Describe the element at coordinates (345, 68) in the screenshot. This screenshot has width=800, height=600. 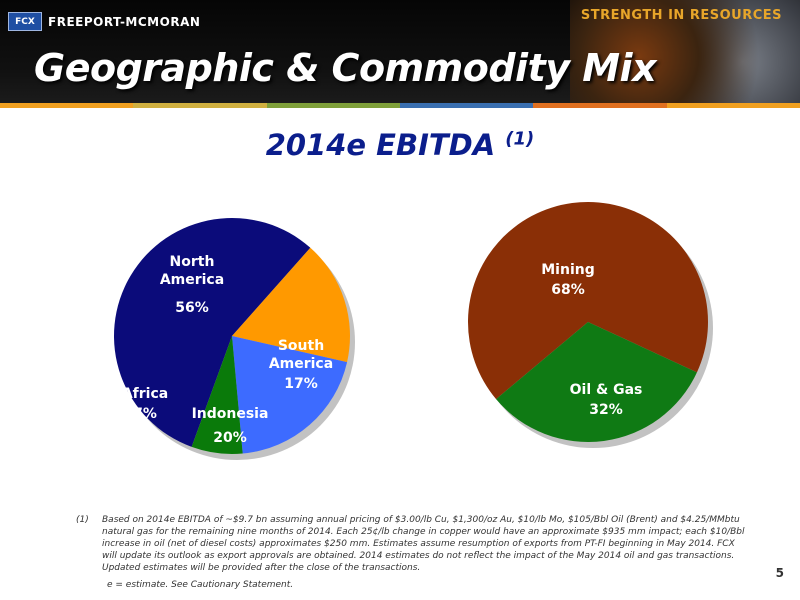
I see `slide-title: Geographic & Commodity Mix` at that location.